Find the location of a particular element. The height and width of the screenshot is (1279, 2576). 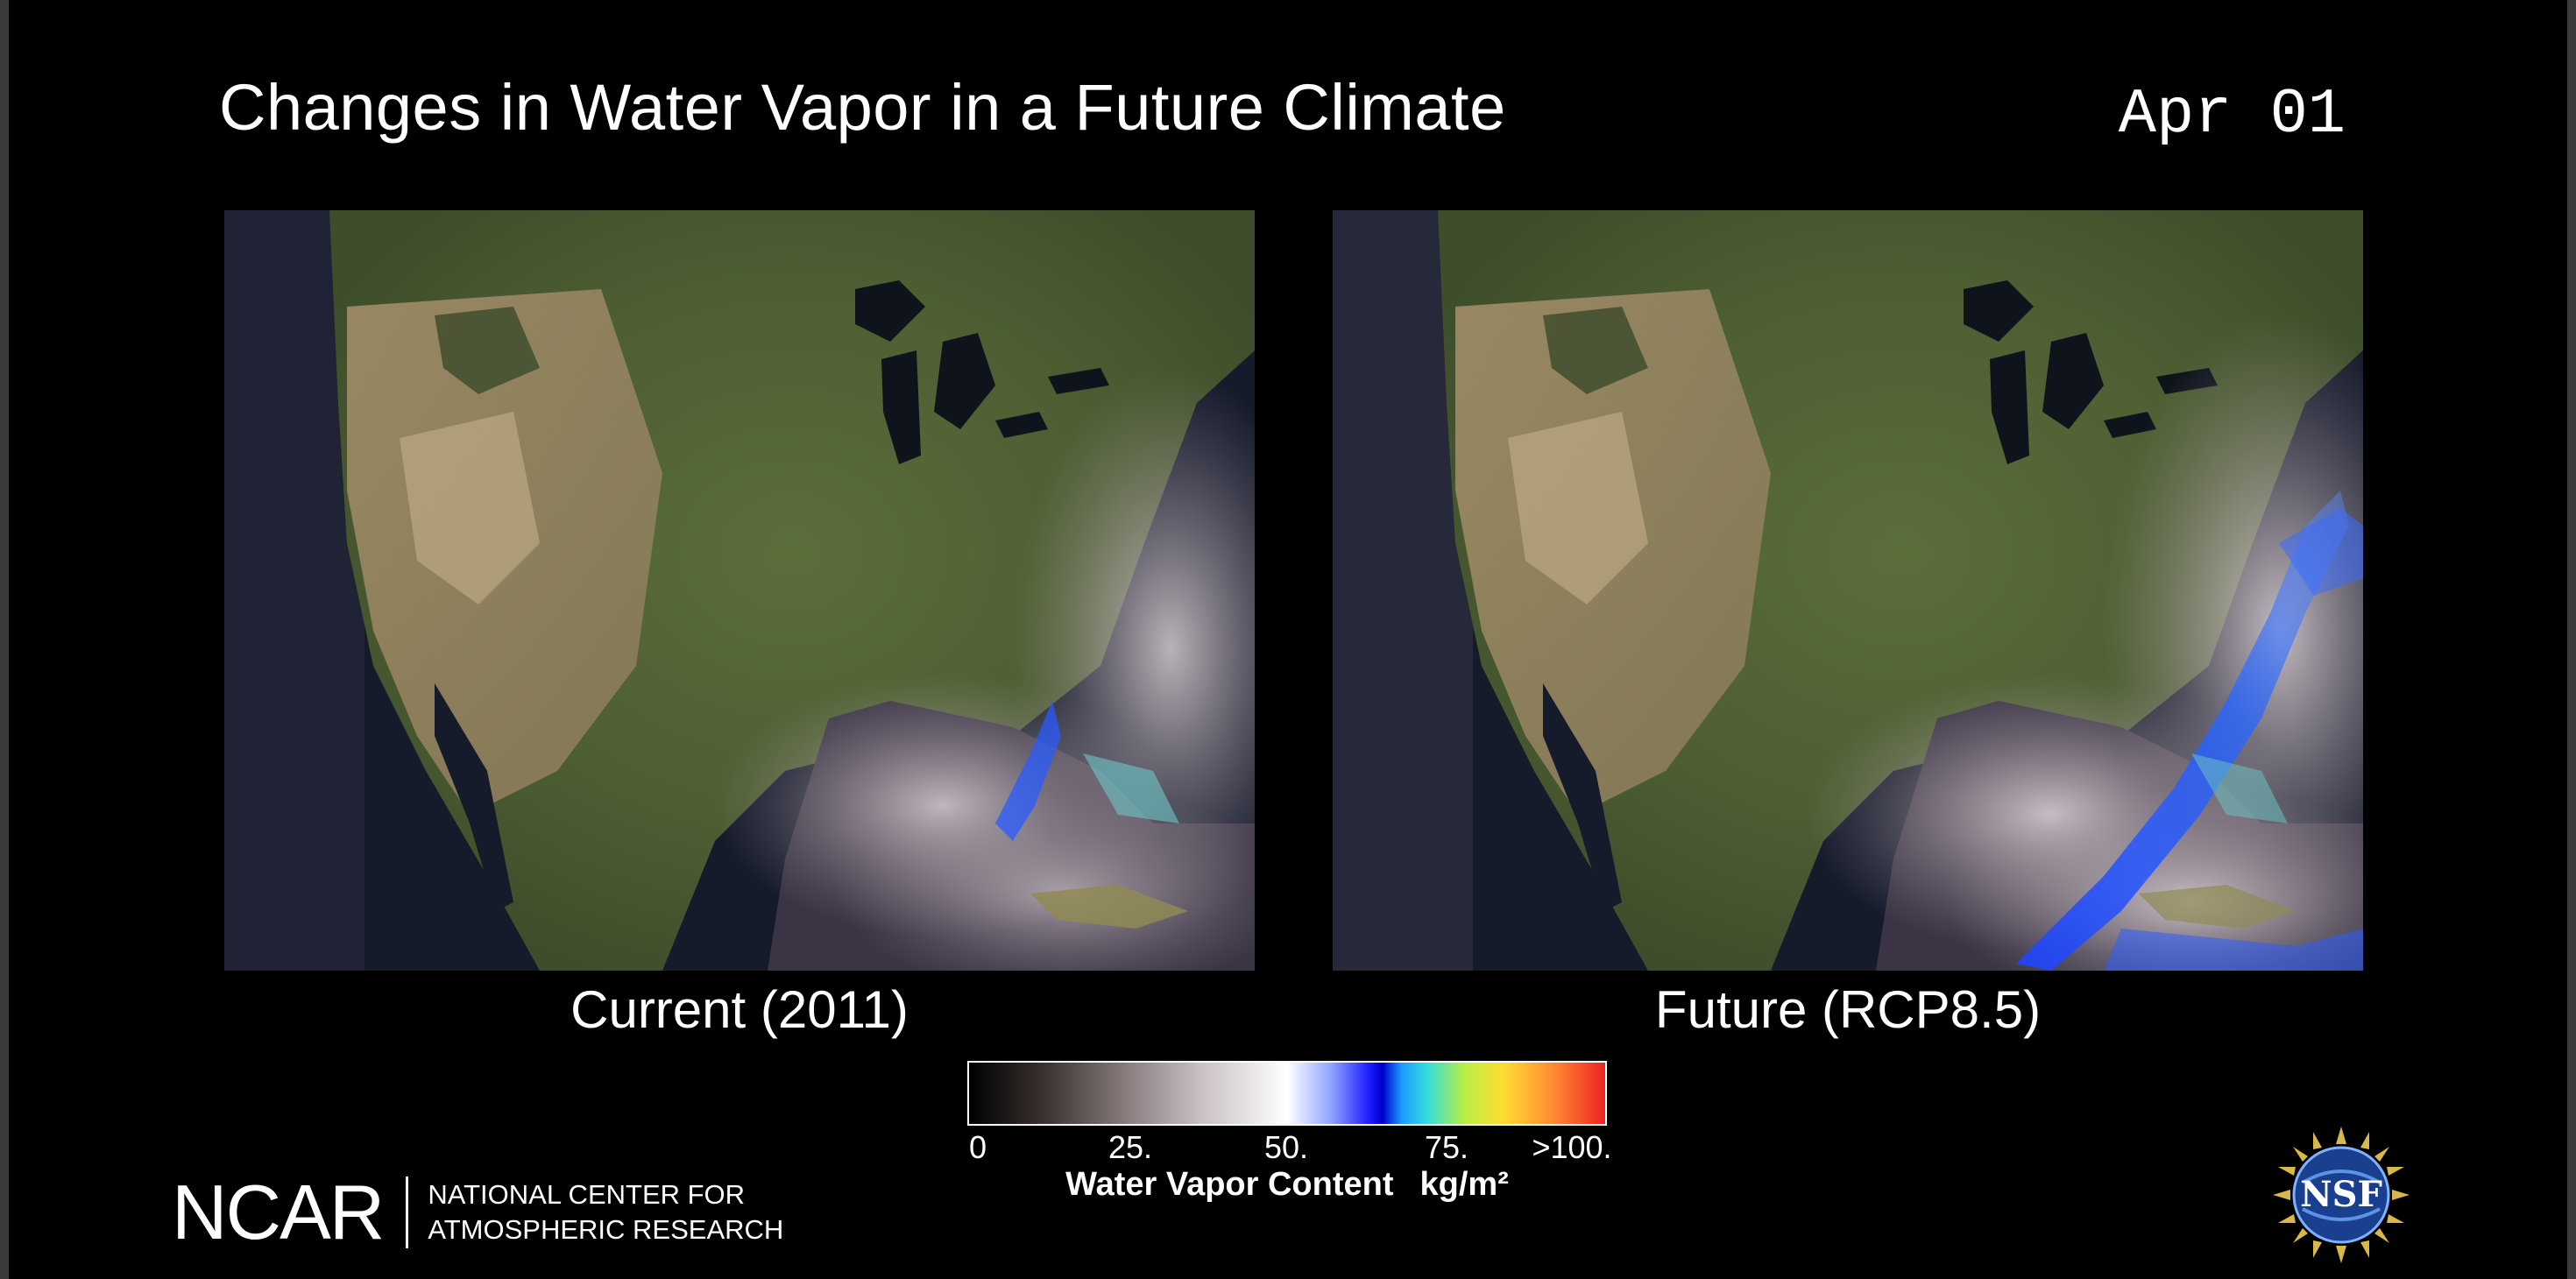

colorbar-label: Water Vapor Content kg/m² is located at coordinates (1287, 1185).